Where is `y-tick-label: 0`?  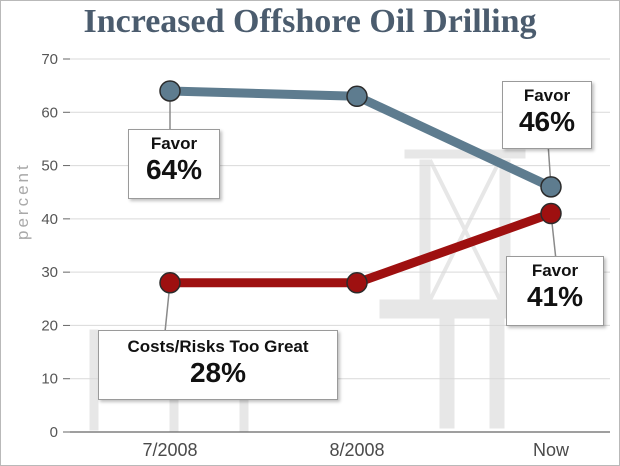
y-tick-label: 0 is located at coordinates (54, 432).